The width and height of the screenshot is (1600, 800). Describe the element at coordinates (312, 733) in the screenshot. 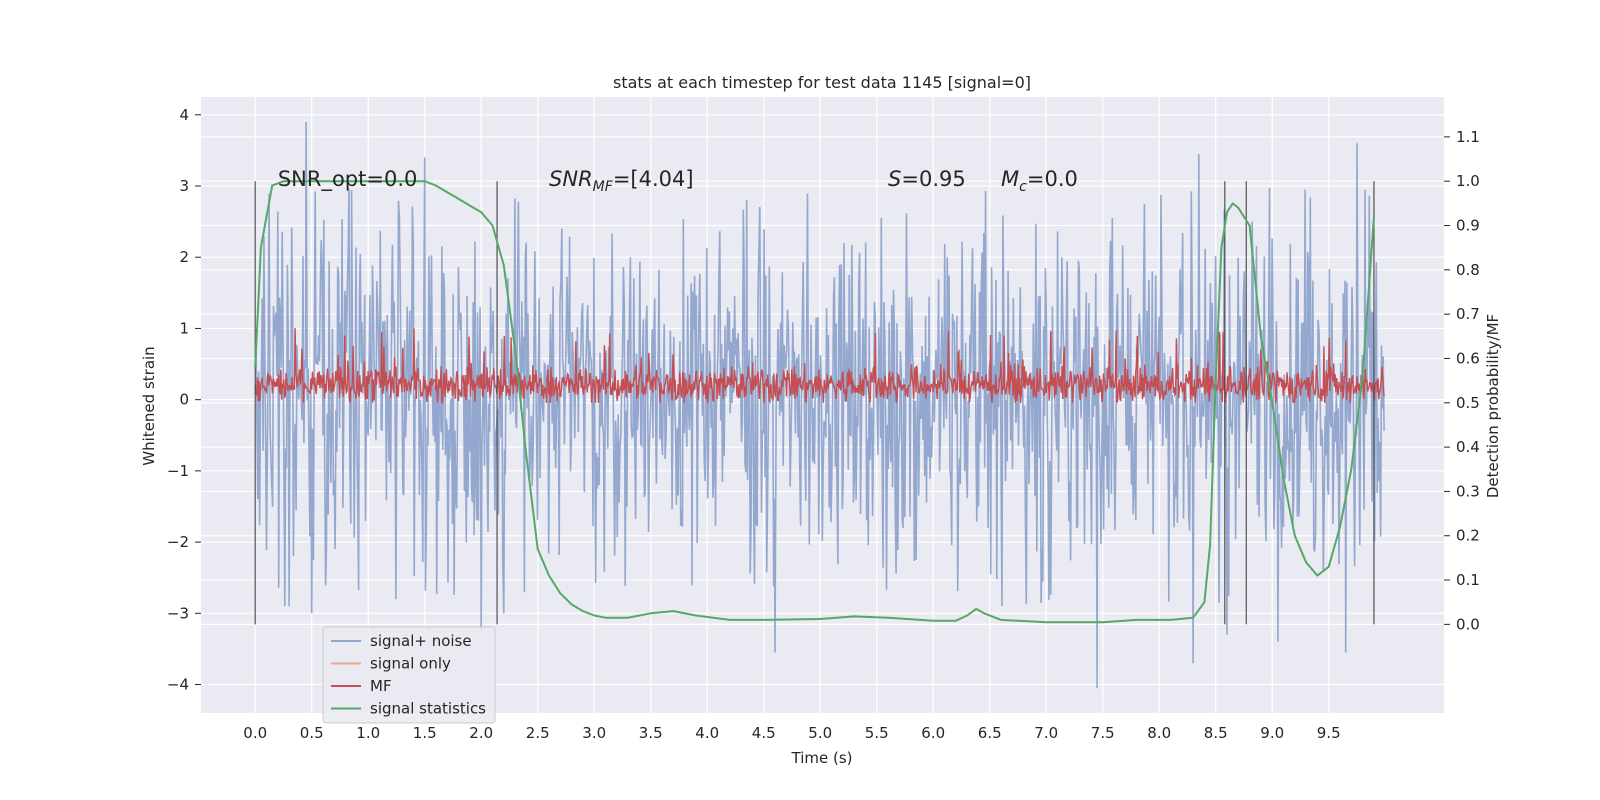

I see `x-tick-label: 0.5` at that location.